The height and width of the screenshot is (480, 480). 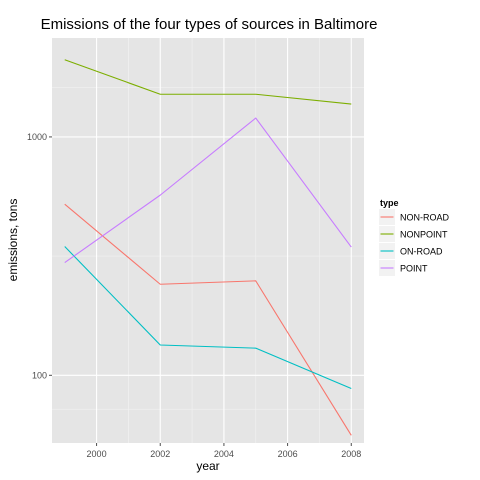 I want to click on x-axis: 2000 2002 2004 2006 2008, so click(x=224, y=451).